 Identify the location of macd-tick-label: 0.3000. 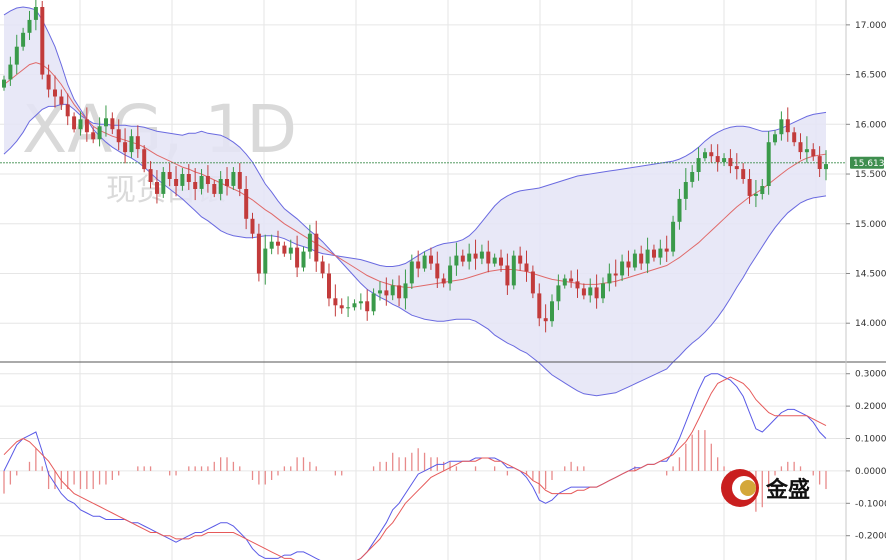
(870, 375).